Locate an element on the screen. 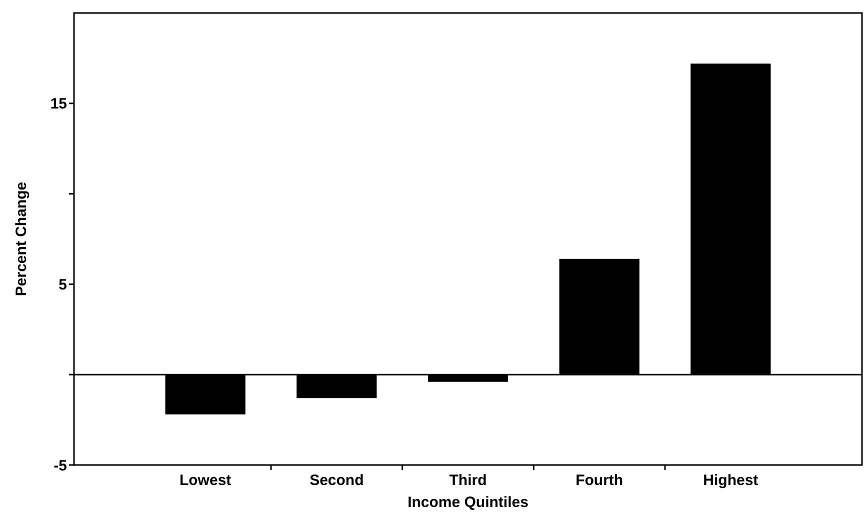  y-tick-label: 5 is located at coordinates (62, 285).